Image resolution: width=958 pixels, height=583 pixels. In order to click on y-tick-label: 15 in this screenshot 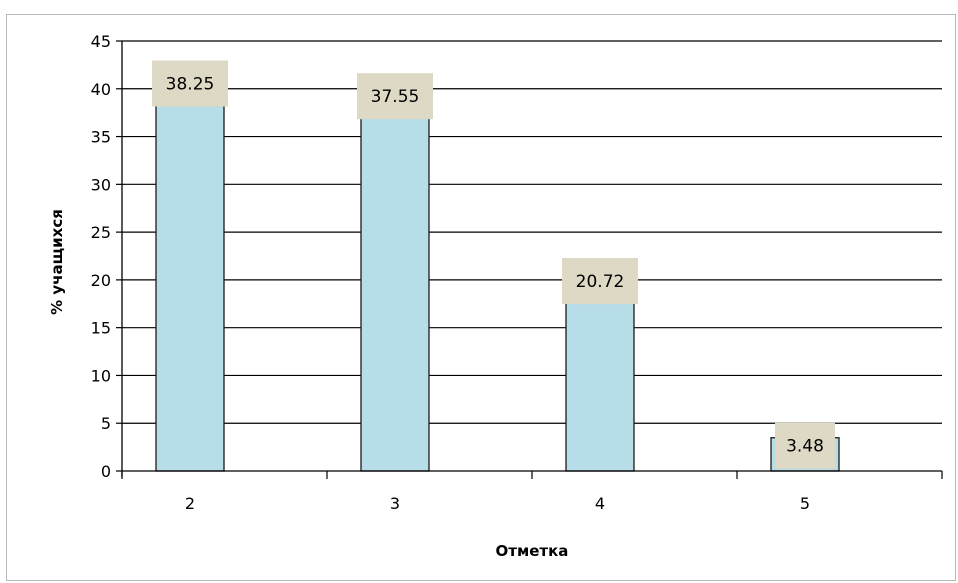, I will do `click(101, 328)`.